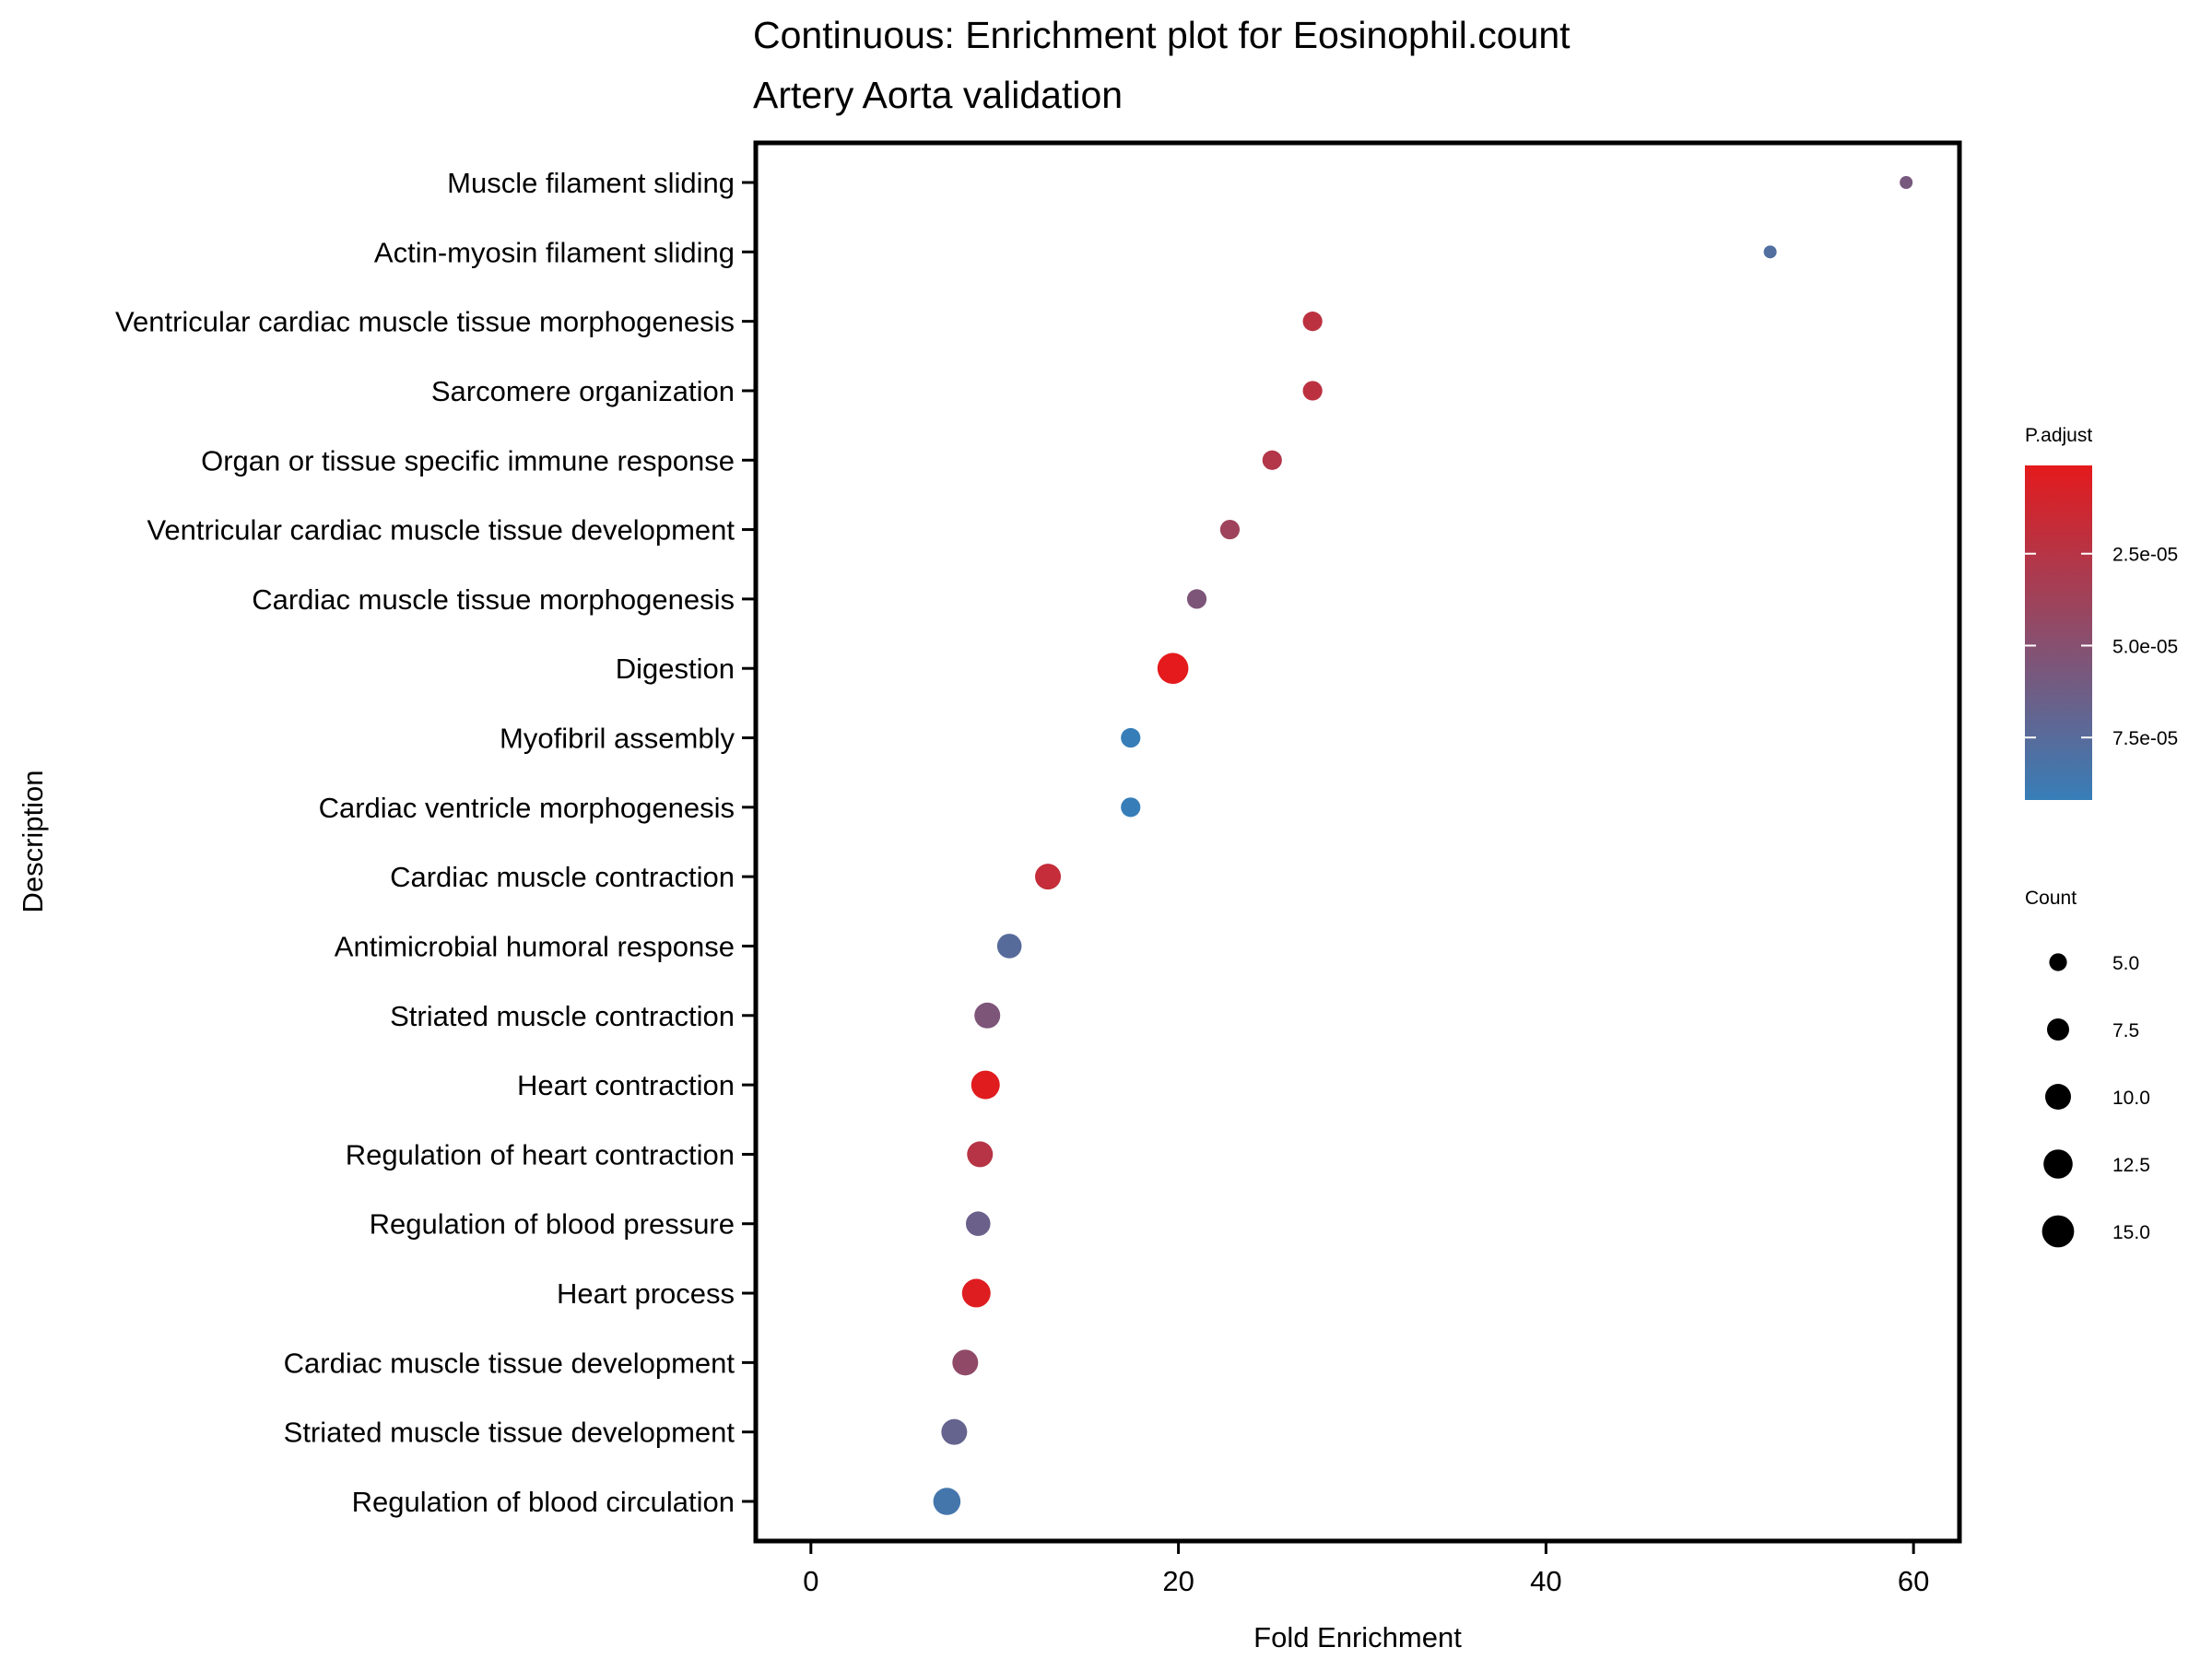 The image size is (2212, 1659). I want to click on x-tick-label: 40, so click(1545, 1581).